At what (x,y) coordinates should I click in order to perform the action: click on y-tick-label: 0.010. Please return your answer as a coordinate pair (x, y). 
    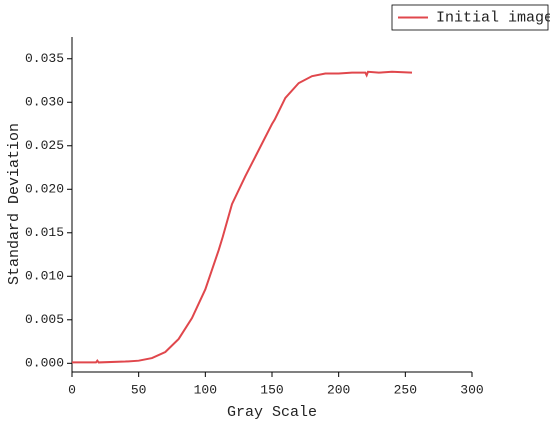
    Looking at the image, I should click on (44, 276).